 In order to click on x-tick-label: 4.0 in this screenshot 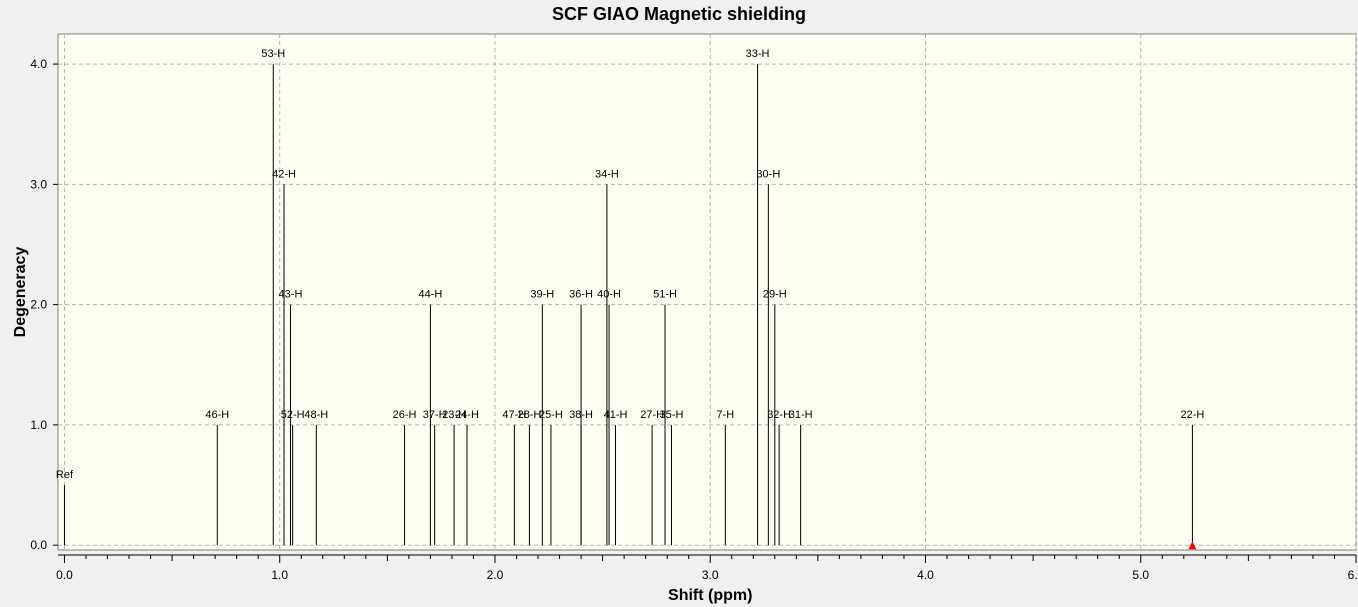, I will do `click(925, 575)`.